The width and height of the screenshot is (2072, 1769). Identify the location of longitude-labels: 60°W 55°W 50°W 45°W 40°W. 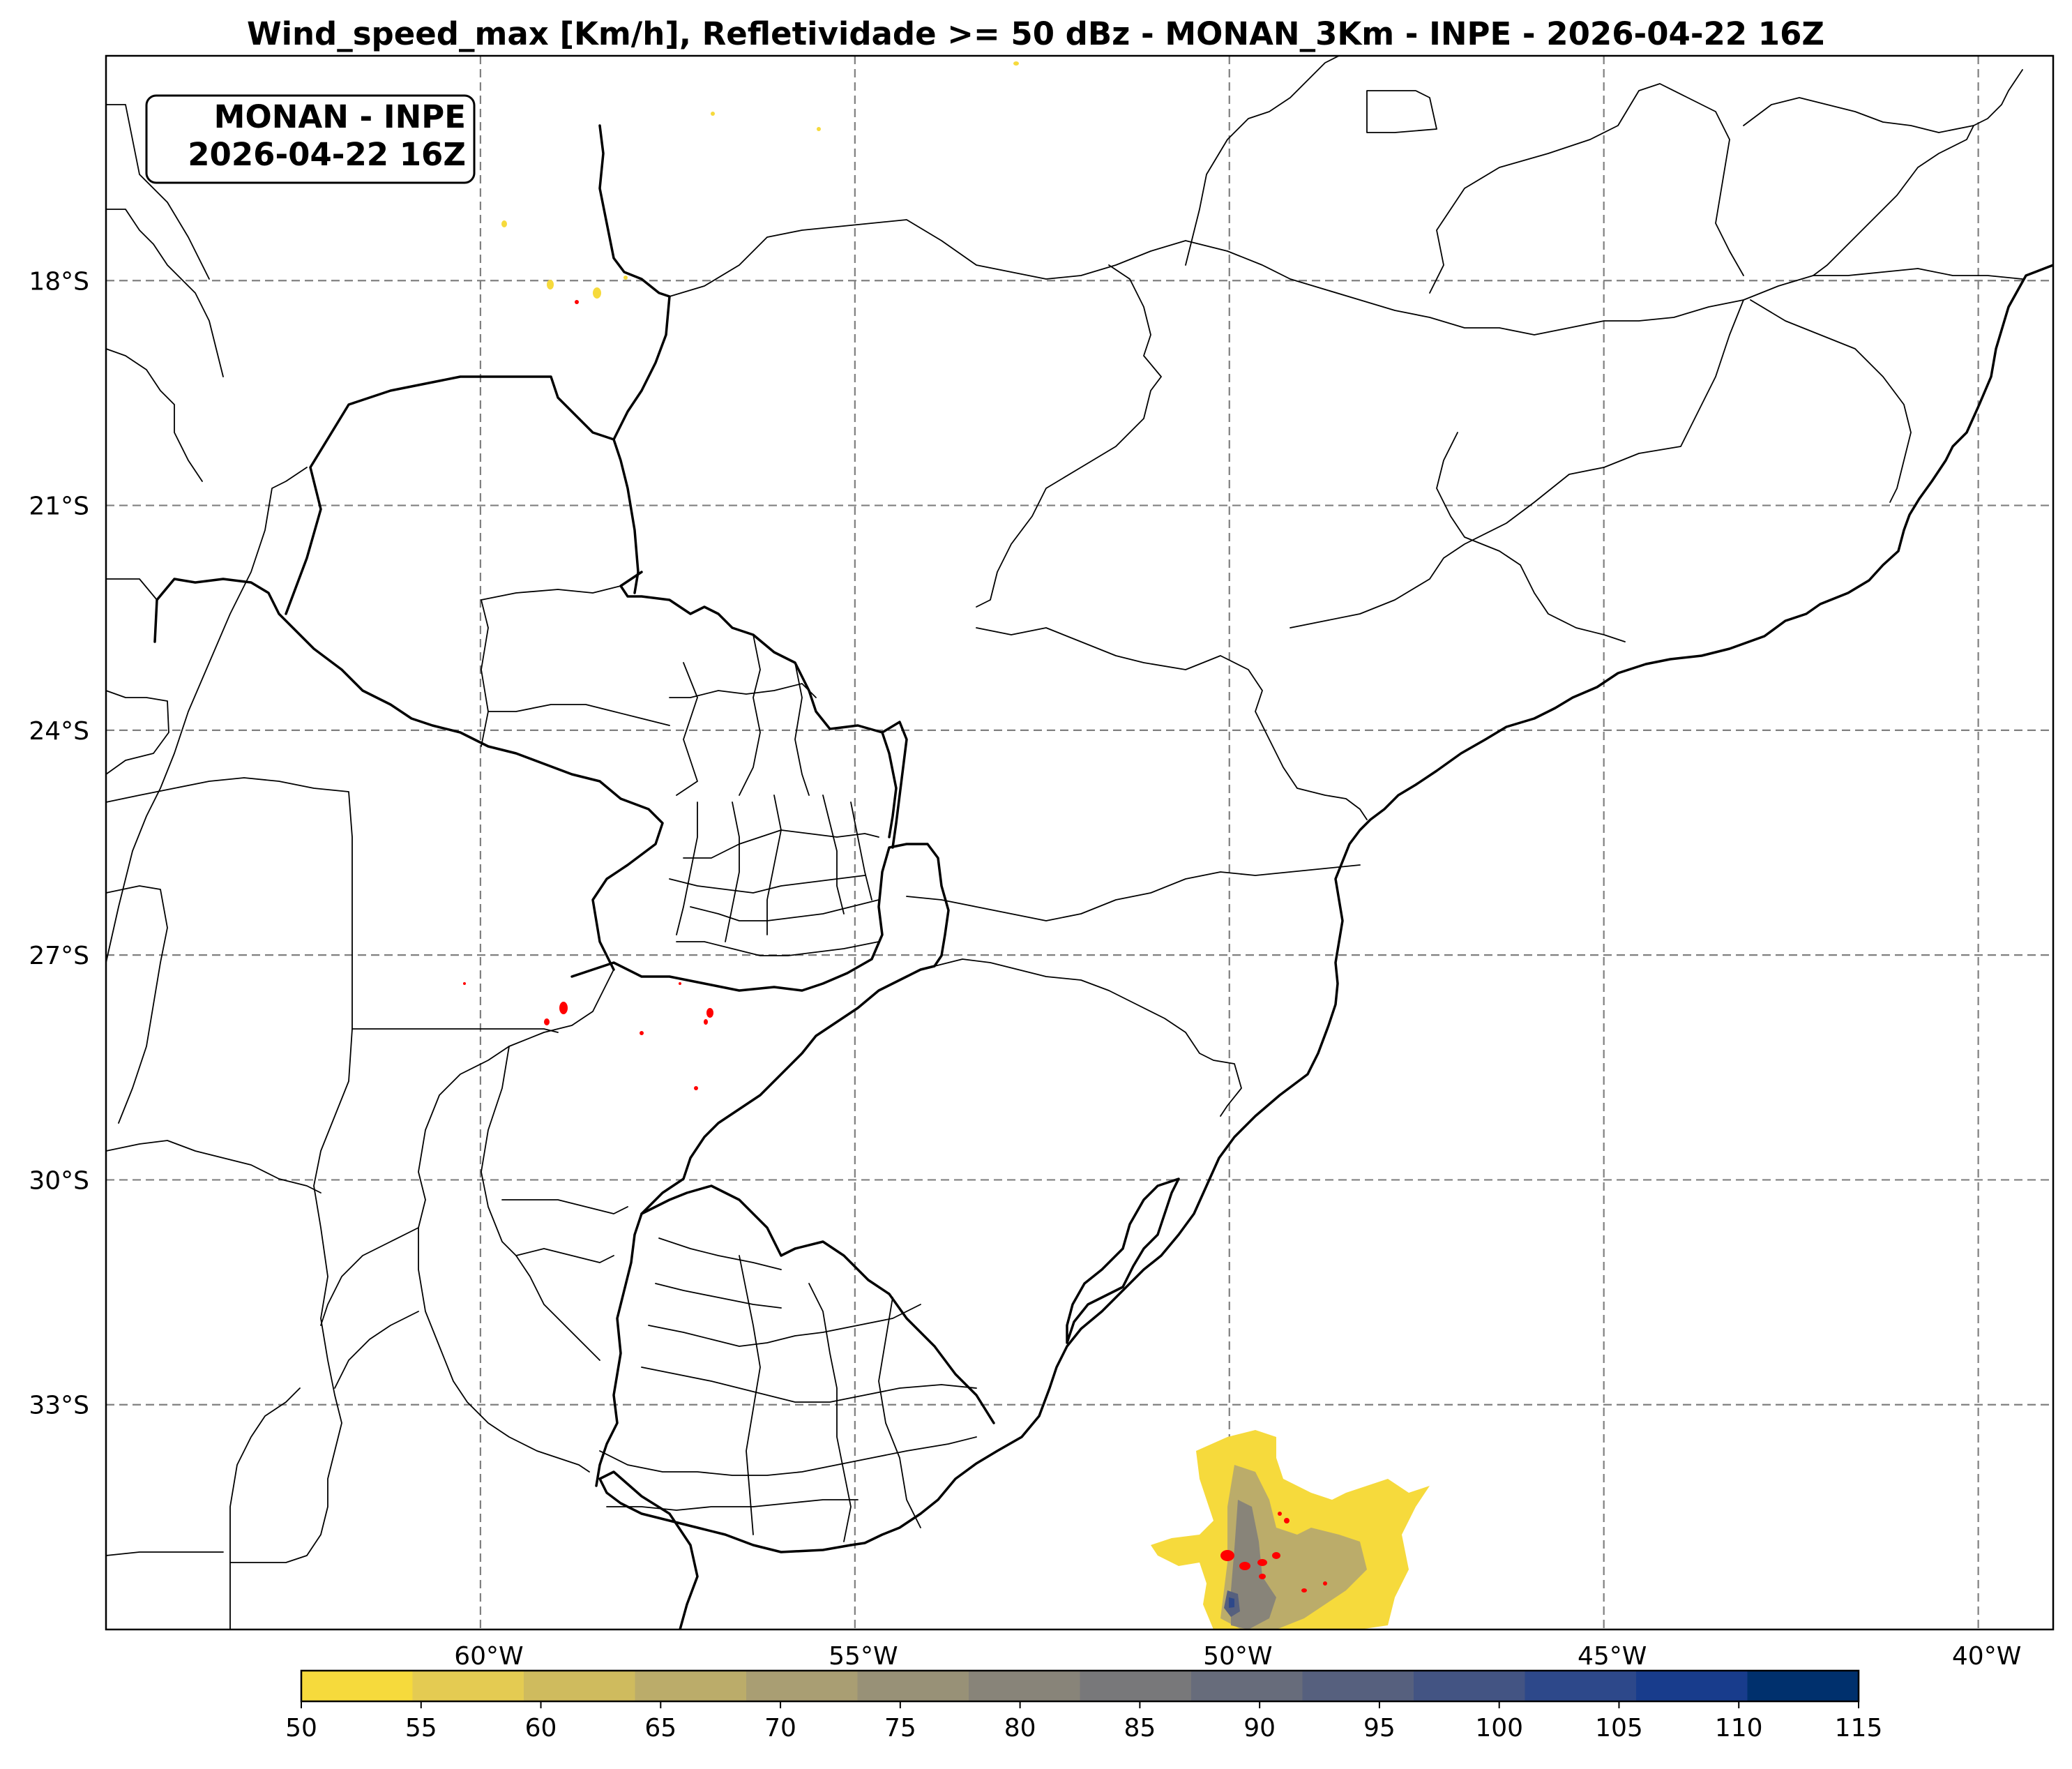
(1238, 1657).